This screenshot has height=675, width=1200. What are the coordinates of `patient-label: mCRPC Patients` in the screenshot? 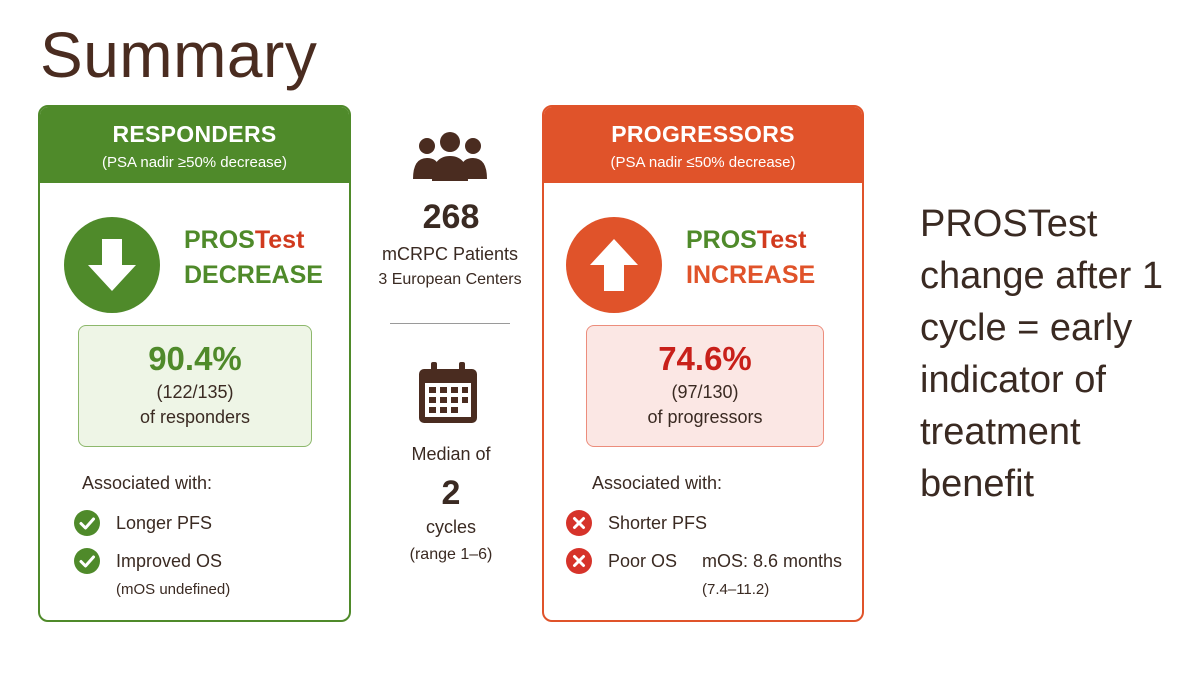 It's located at (450, 254).